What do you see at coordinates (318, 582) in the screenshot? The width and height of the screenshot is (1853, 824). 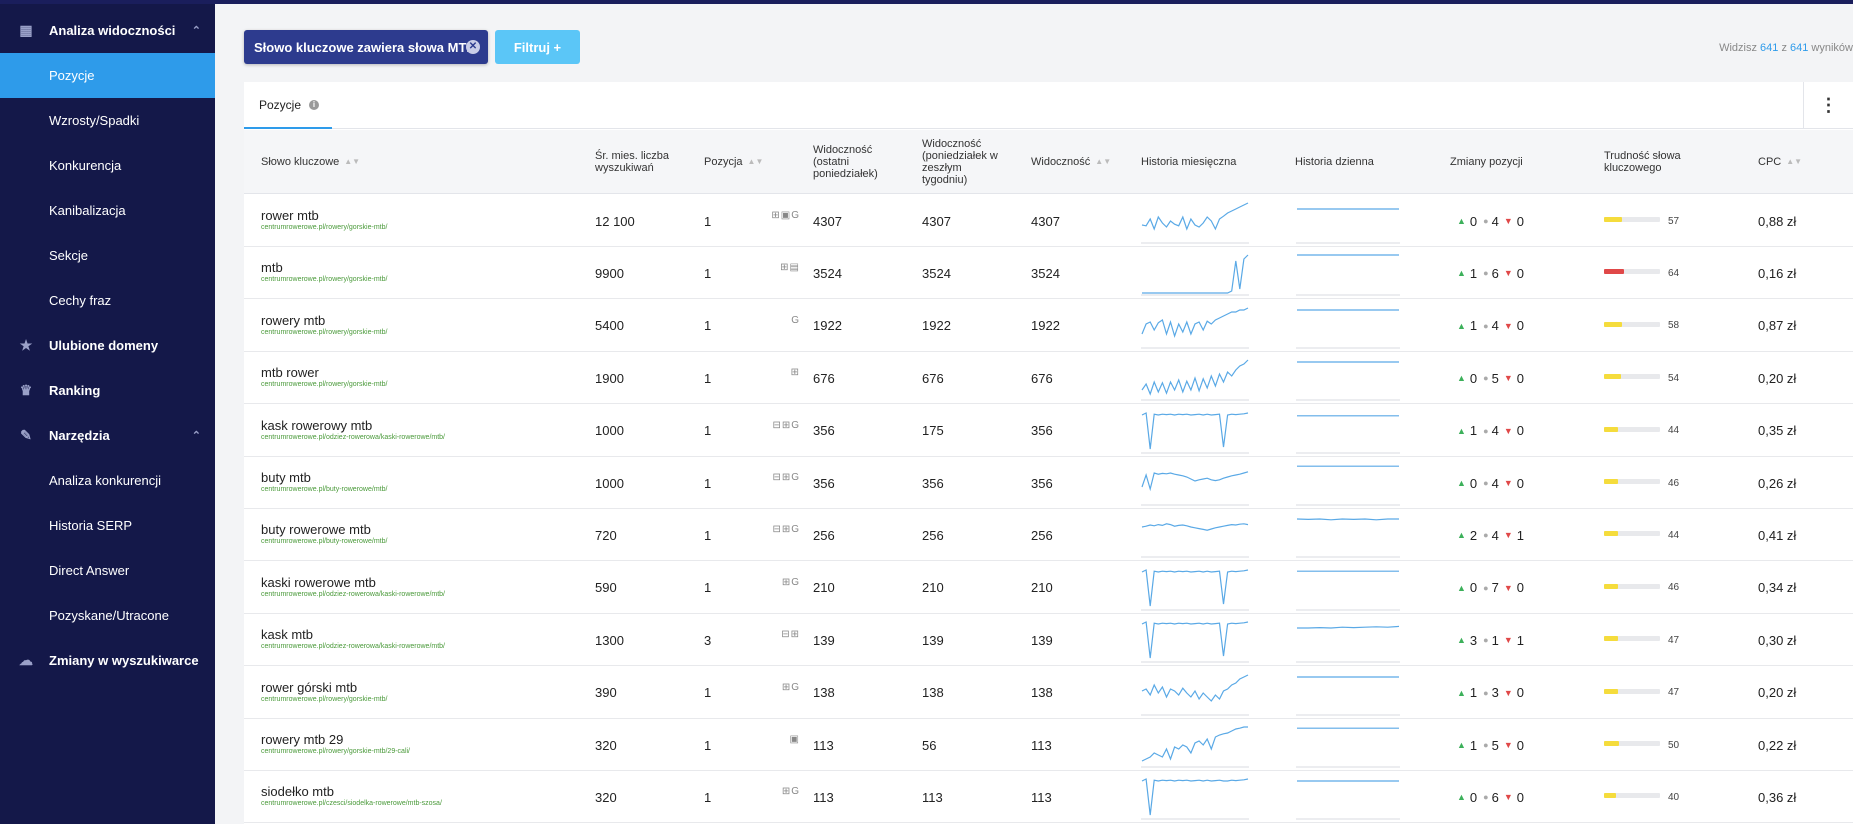 I see `keyword-link: kaski rowerowe mtb` at bounding box center [318, 582].